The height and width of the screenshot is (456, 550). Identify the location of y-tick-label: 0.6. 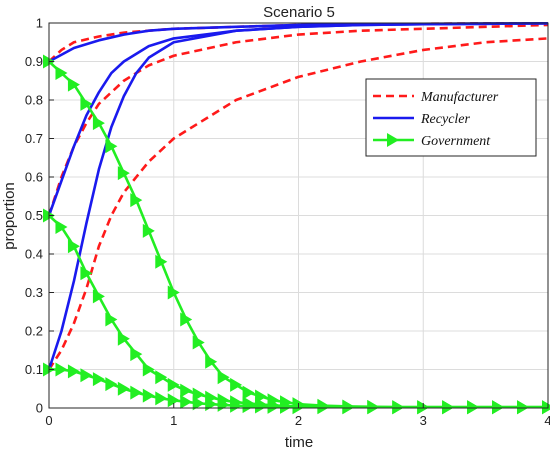
(34, 177).